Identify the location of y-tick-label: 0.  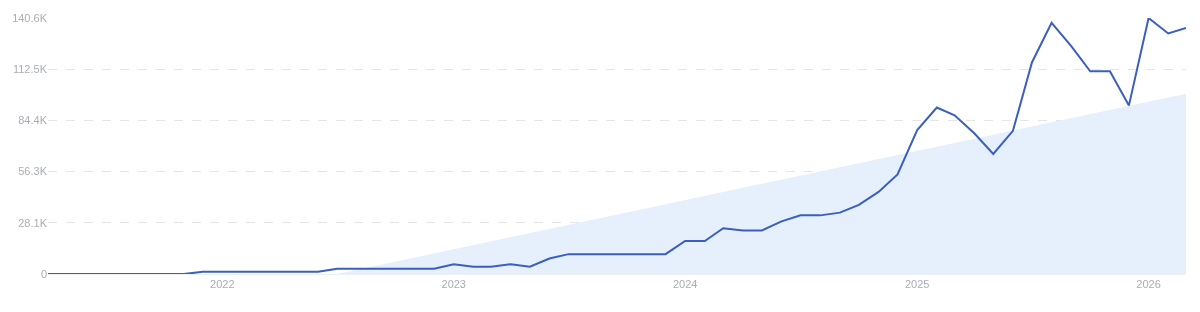
(43, 273).